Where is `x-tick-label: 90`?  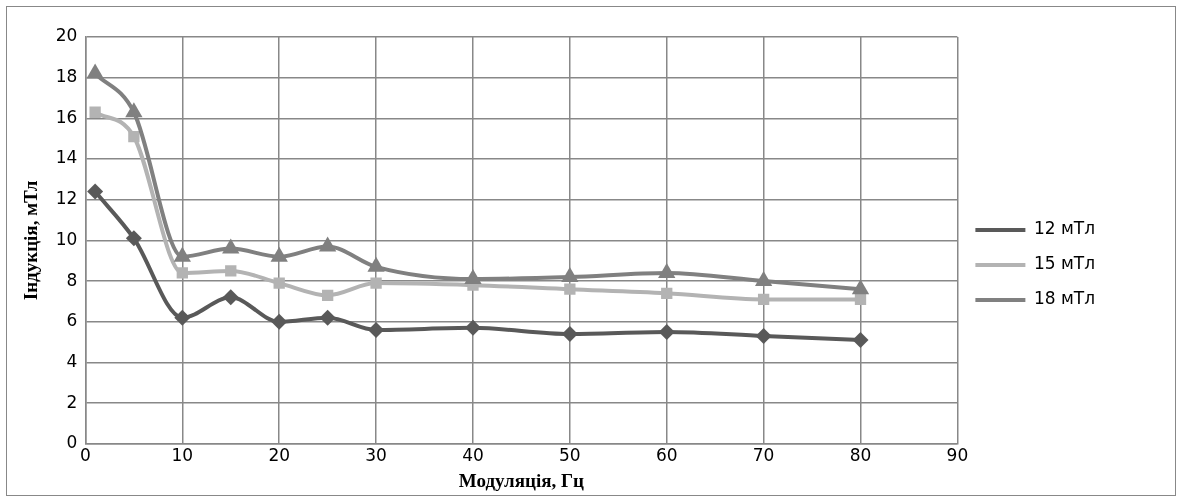 x-tick-label: 90 is located at coordinates (957, 455).